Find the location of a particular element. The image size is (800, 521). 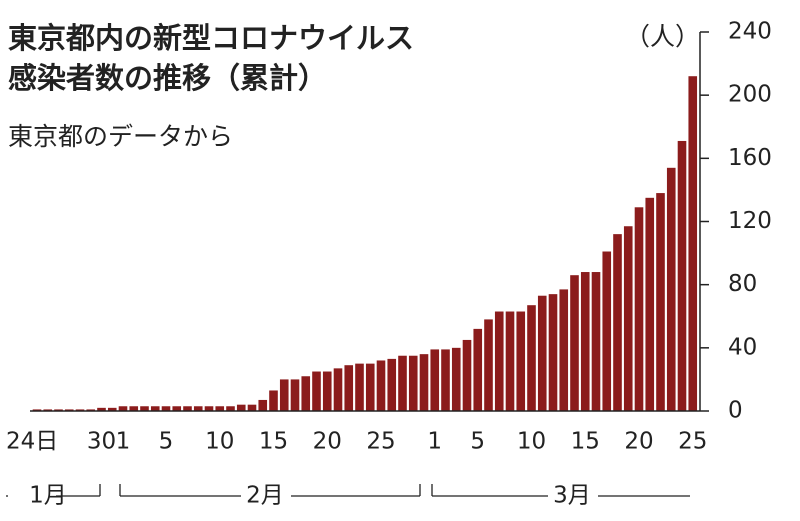

x-tick-label: 30 is located at coordinates (101, 442).